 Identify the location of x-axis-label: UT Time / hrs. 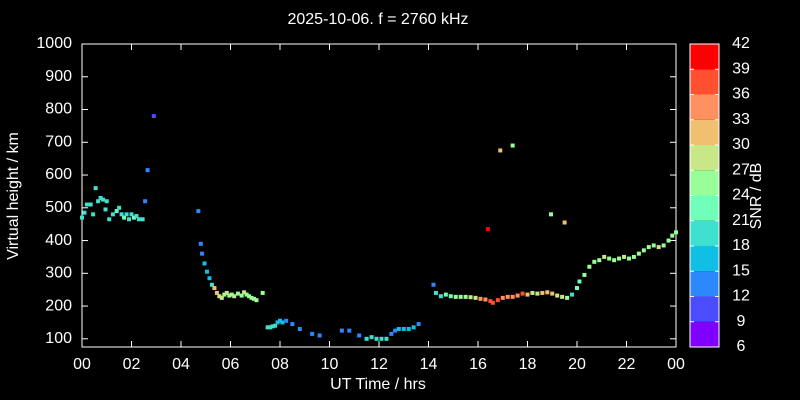
(378, 384).